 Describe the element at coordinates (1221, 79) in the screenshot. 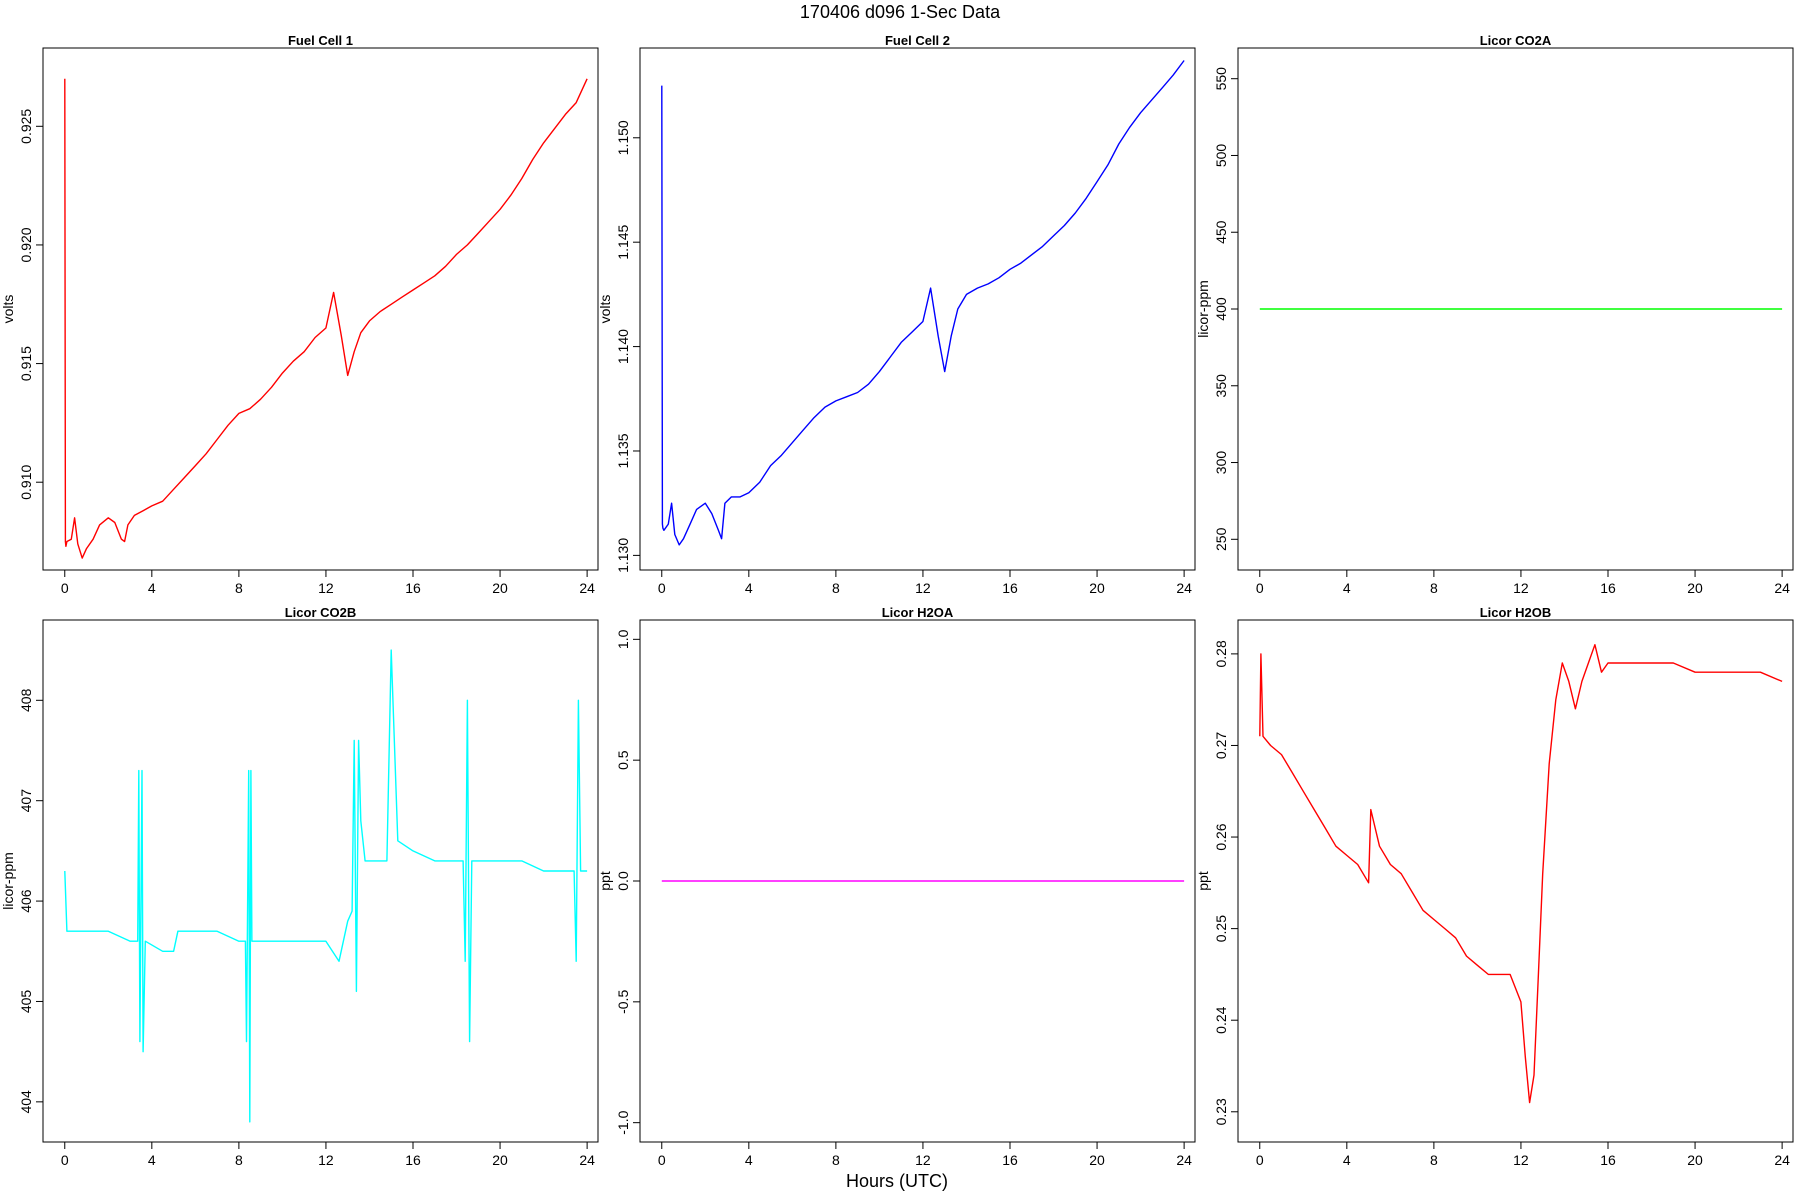

I see `y-tick-label: 550` at that location.